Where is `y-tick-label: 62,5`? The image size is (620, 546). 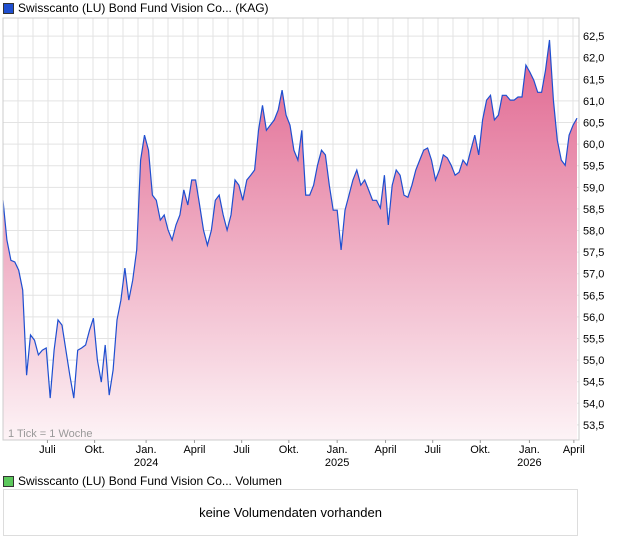
y-tick-label: 62,5 is located at coordinates (593, 37).